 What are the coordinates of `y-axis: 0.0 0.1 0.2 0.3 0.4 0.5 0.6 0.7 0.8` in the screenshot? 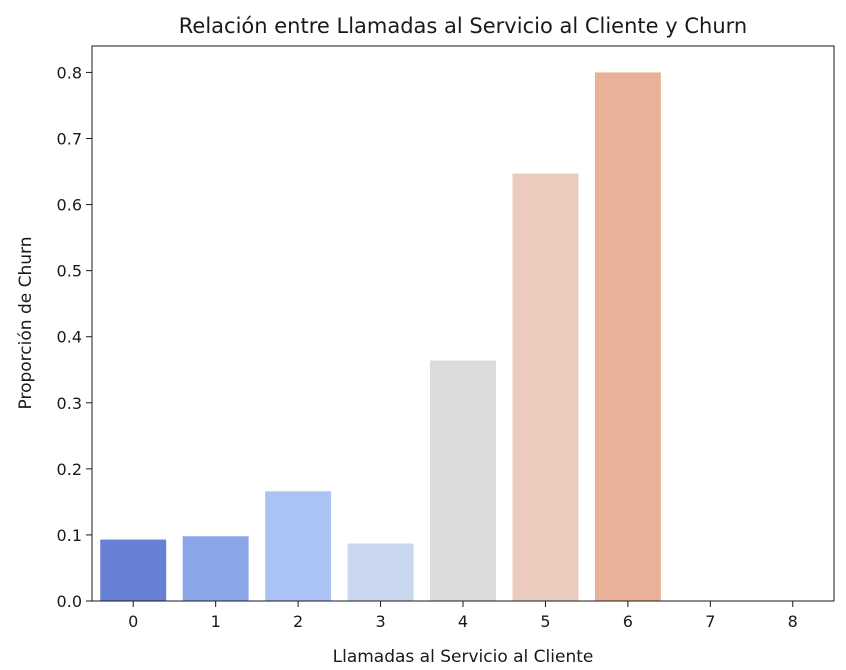 It's located at (74, 337).